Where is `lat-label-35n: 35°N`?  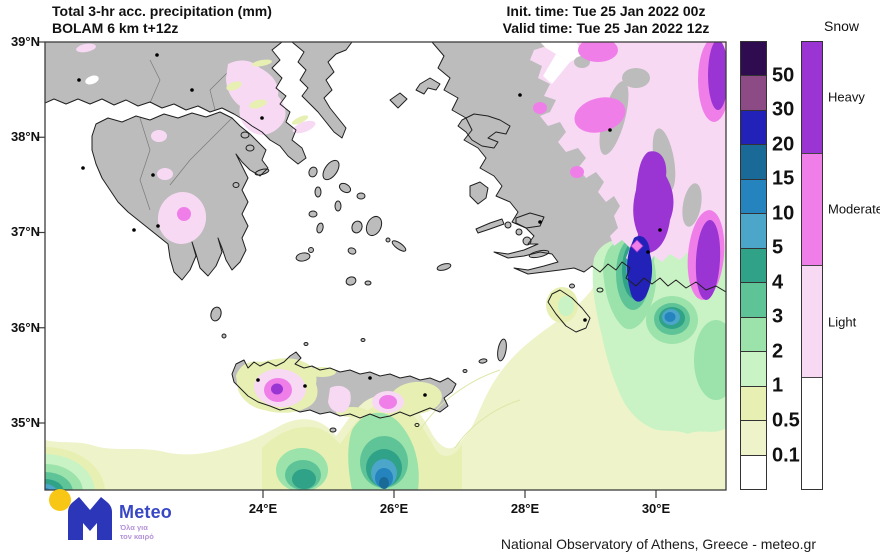
lat-label-35n: 35°N is located at coordinates (25, 422).